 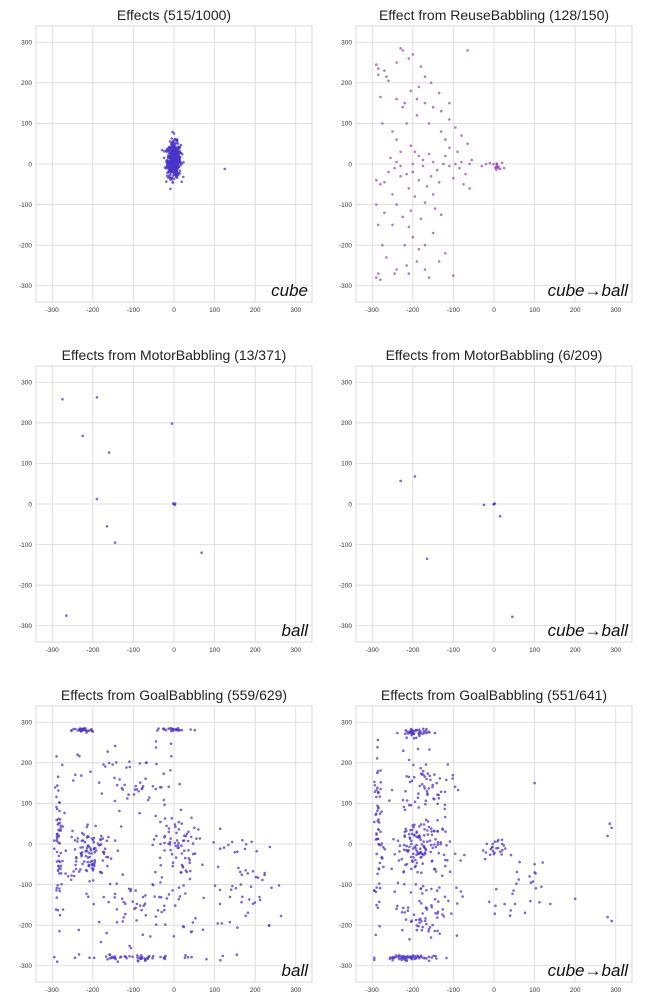 What do you see at coordinates (494, 990) in the screenshot?
I see `x-tick-label: 0` at bounding box center [494, 990].